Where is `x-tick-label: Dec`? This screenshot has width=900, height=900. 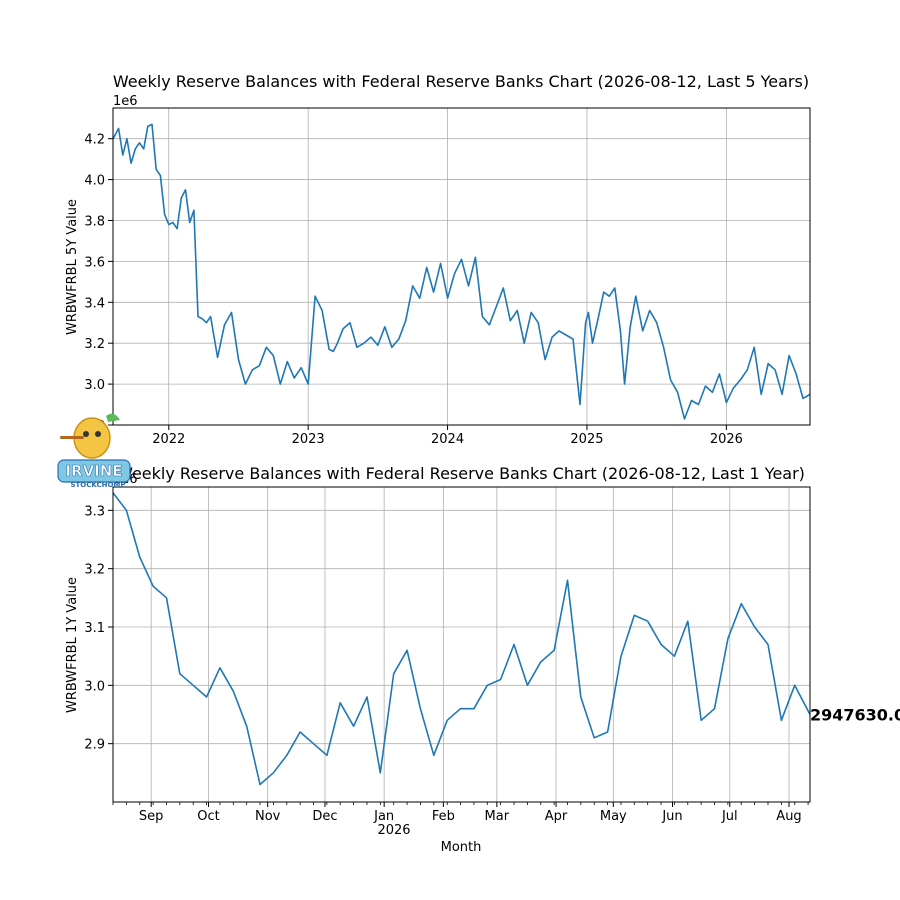
x-tick-label: Dec is located at coordinates (324, 816).